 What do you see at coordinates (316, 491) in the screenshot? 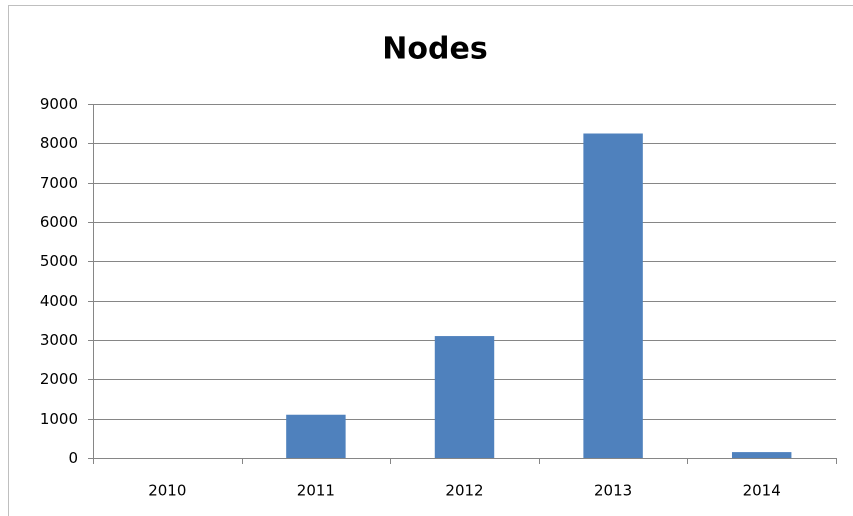
I see `x-tick-label: 2011` at bounding box center [316, 491].